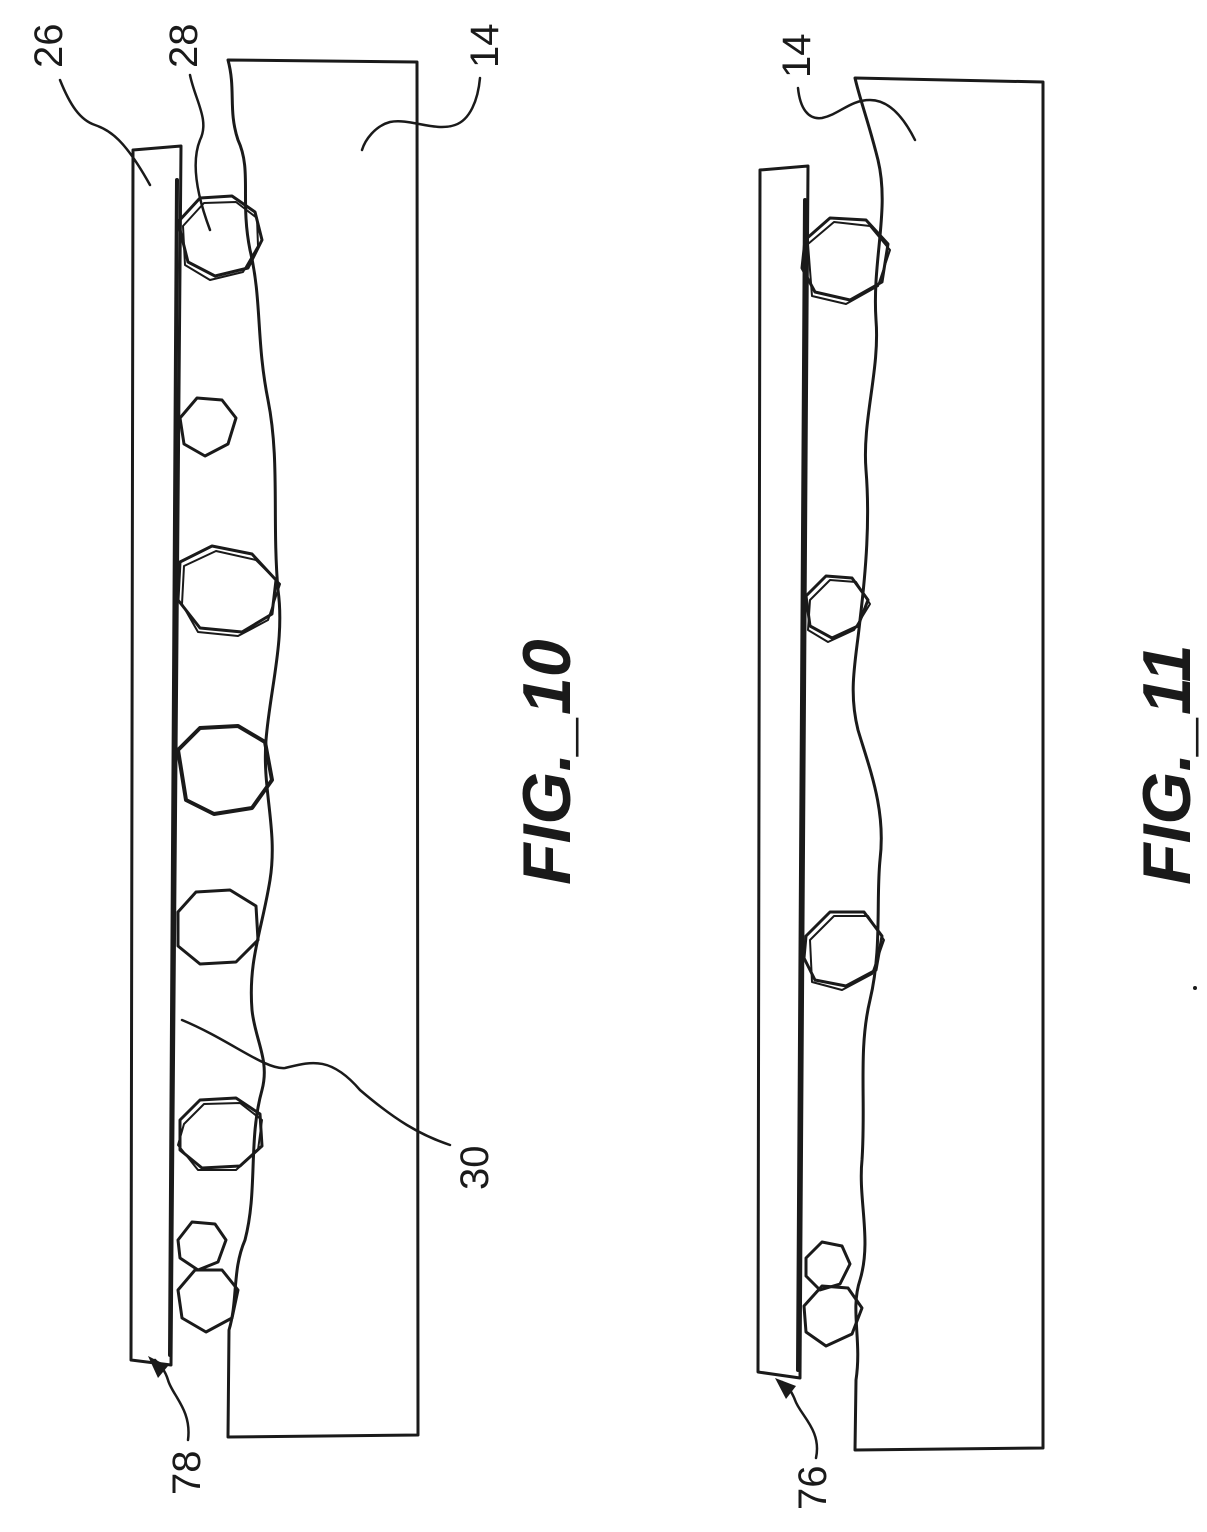  What do you see at coordinates (813, 1488) in the screenshot?
I see `label-76: 76` at bounding box center [813, 1488].